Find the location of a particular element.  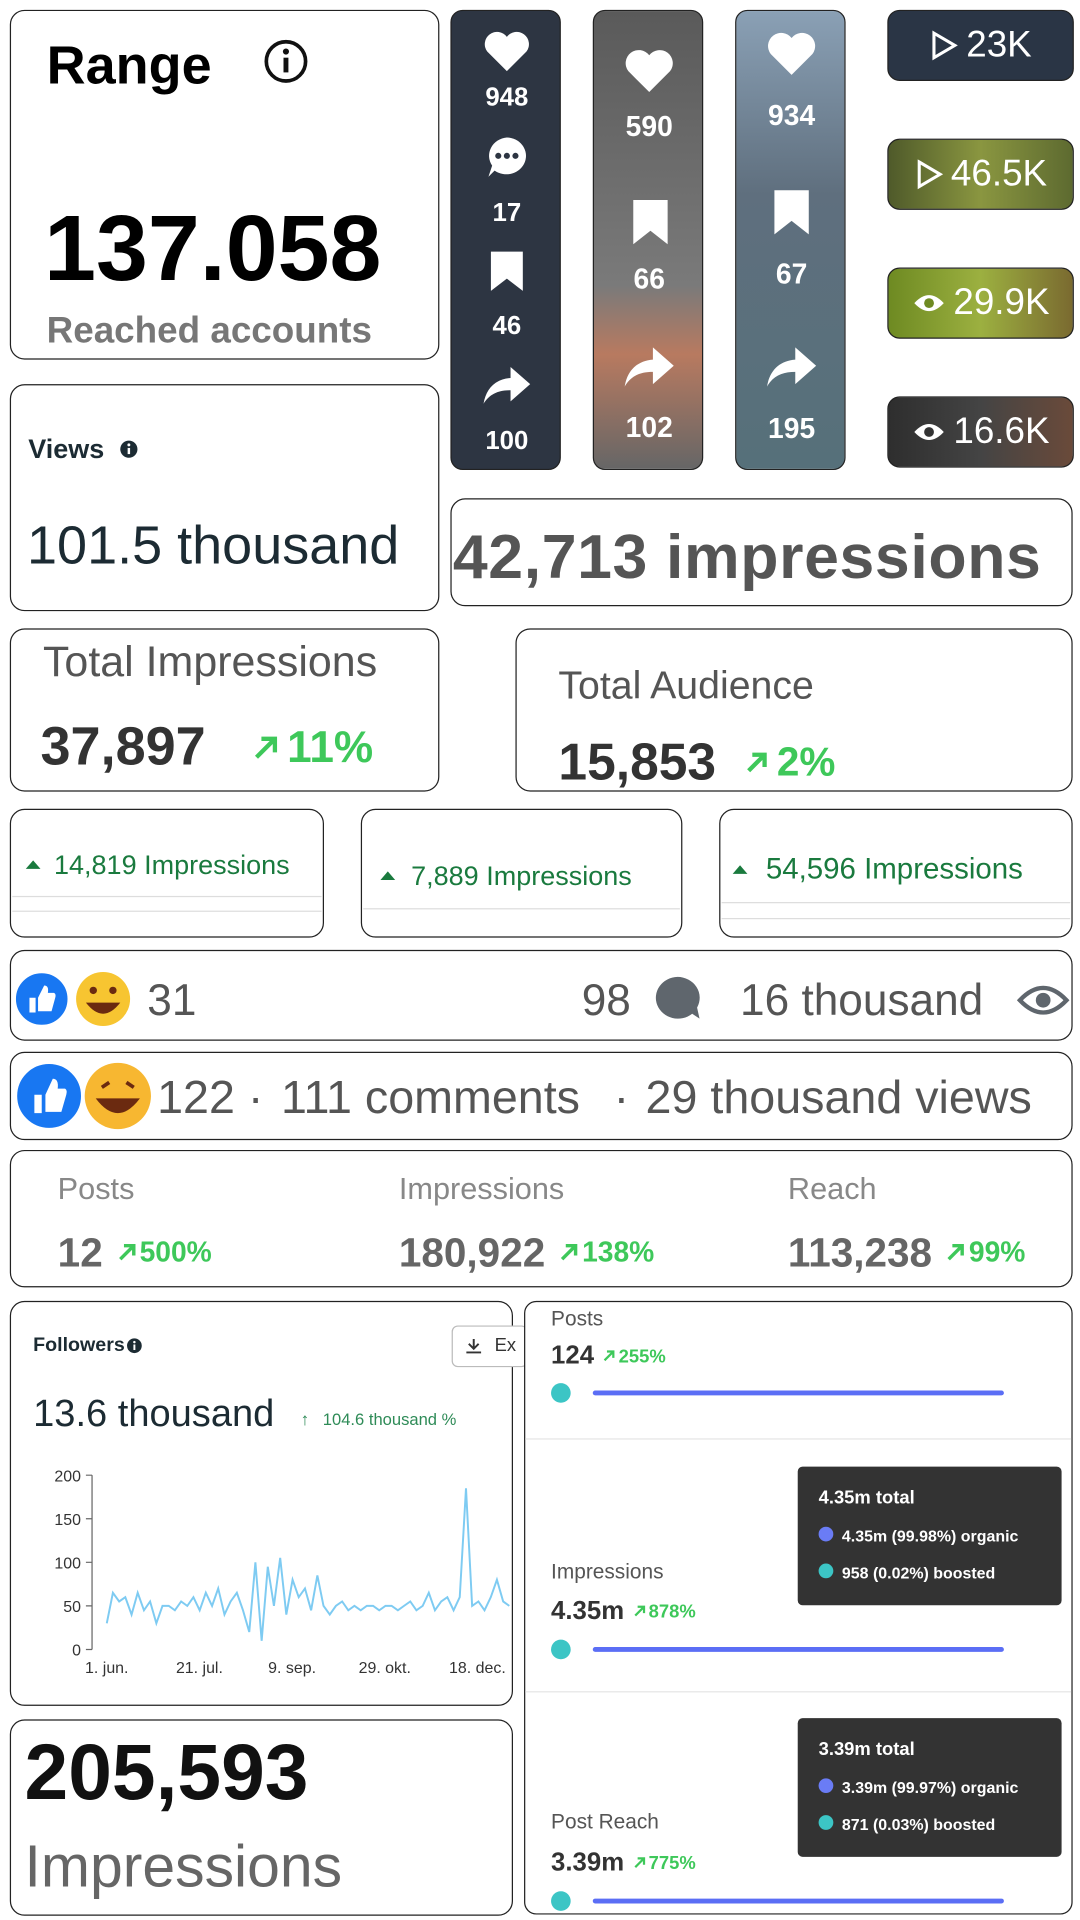

y-tick-label: 200 is located at coordinates (67, 1476).